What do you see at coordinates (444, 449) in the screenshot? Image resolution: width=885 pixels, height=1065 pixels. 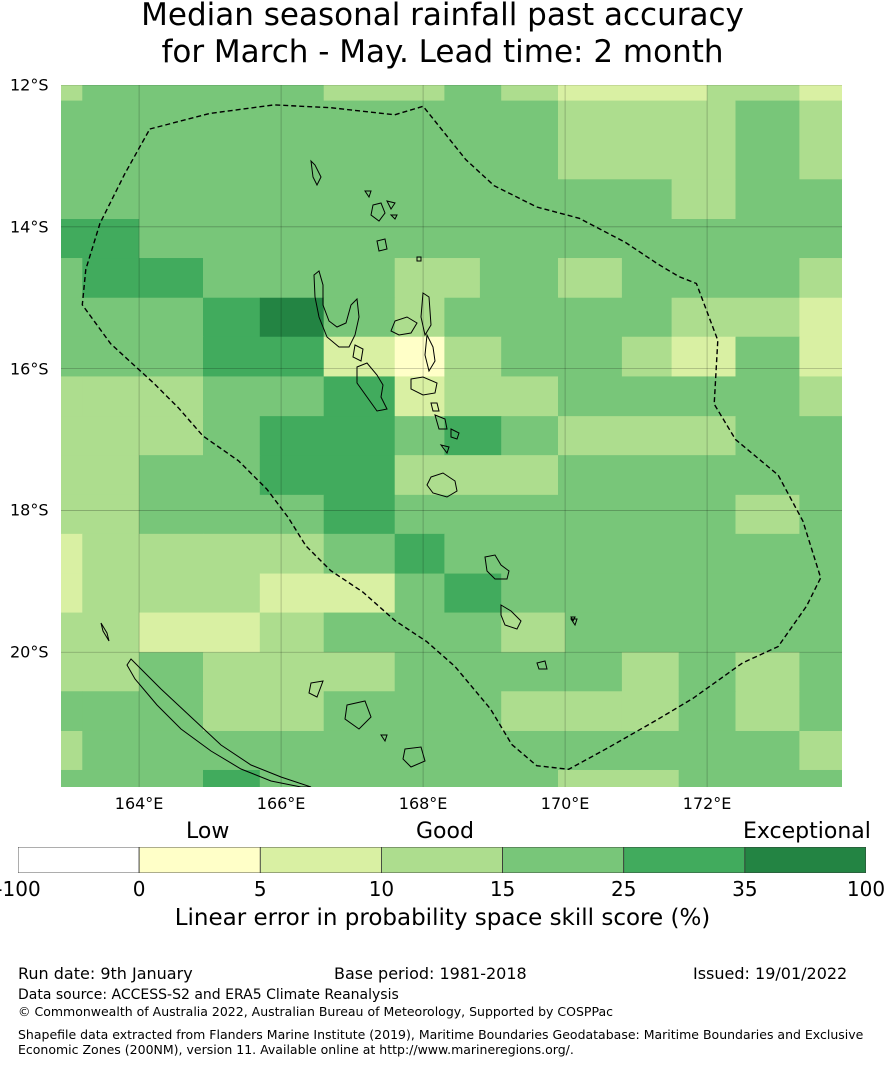 I see `island-emae` at bounding box center [444, 449].